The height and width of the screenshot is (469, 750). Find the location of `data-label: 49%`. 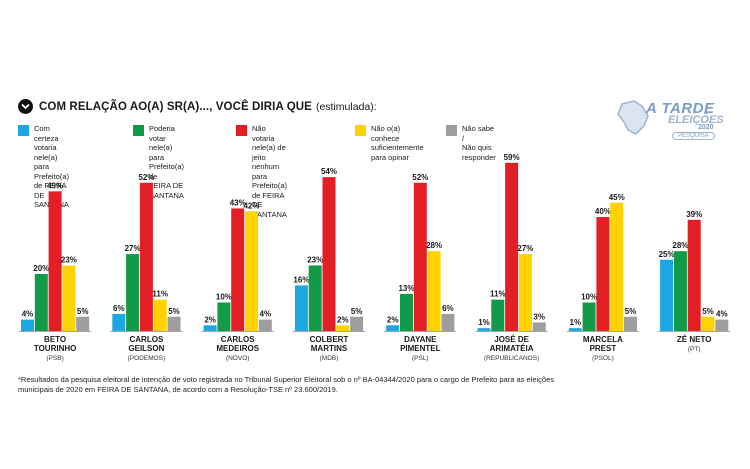

data-label: 49% is located at coordinates (55, 185).